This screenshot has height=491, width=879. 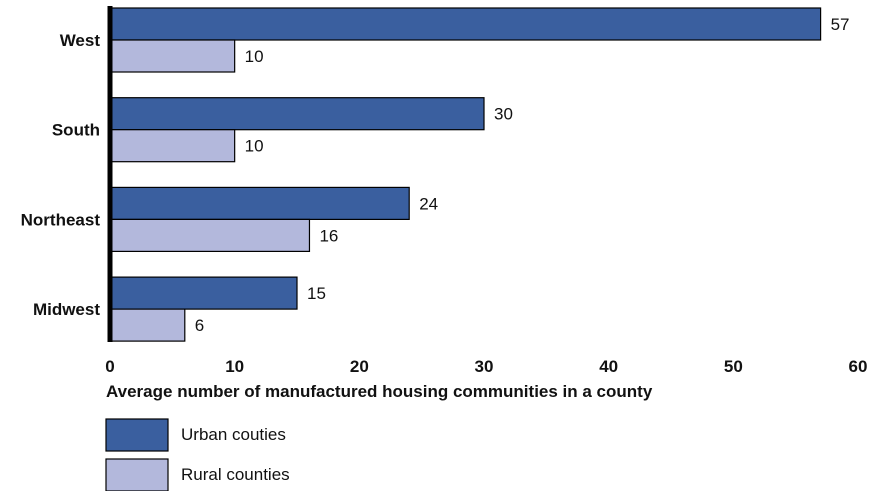 What do you see at coordinates (328, 235) in the screenshot?
I see `value-label-northeast-rural: 16` at bounding box center [328, 235].